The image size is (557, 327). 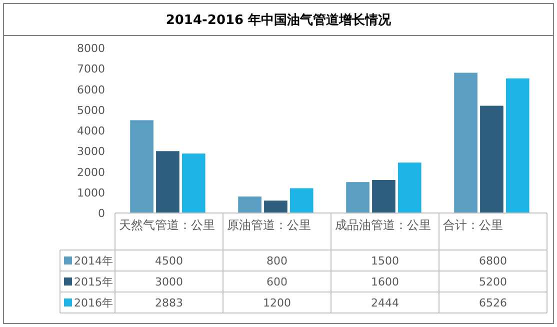 I want to click on ytick: 0, so click(x=101, y=213).